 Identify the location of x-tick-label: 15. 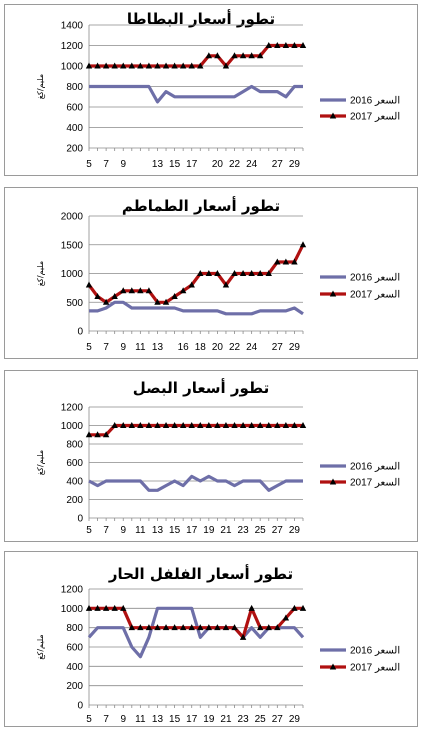
(175, 530).